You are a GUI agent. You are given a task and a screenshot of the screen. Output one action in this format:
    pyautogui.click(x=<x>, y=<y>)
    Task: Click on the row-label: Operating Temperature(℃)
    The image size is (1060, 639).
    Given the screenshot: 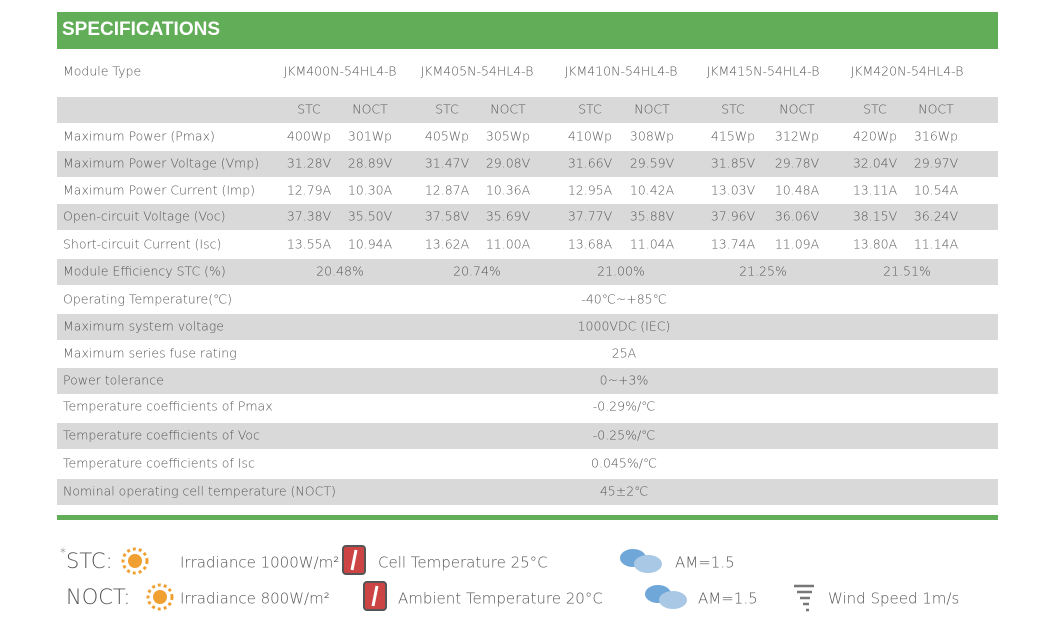 What is the action you would take?
    pyautogui.click(x=147, y=299)
    